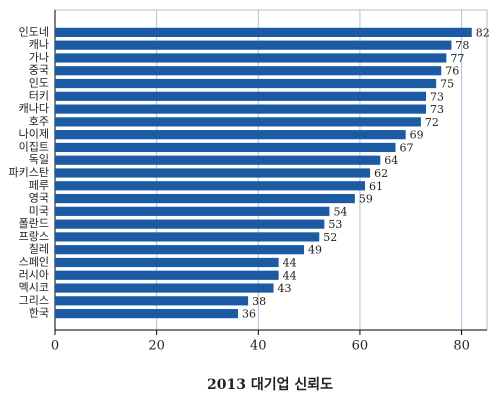 The image size is (500, 402). What do you see at coordinates (34, 236) in the screenshot?
I see `y-tick-label: 프랑스` at bounding box center [34, 236].